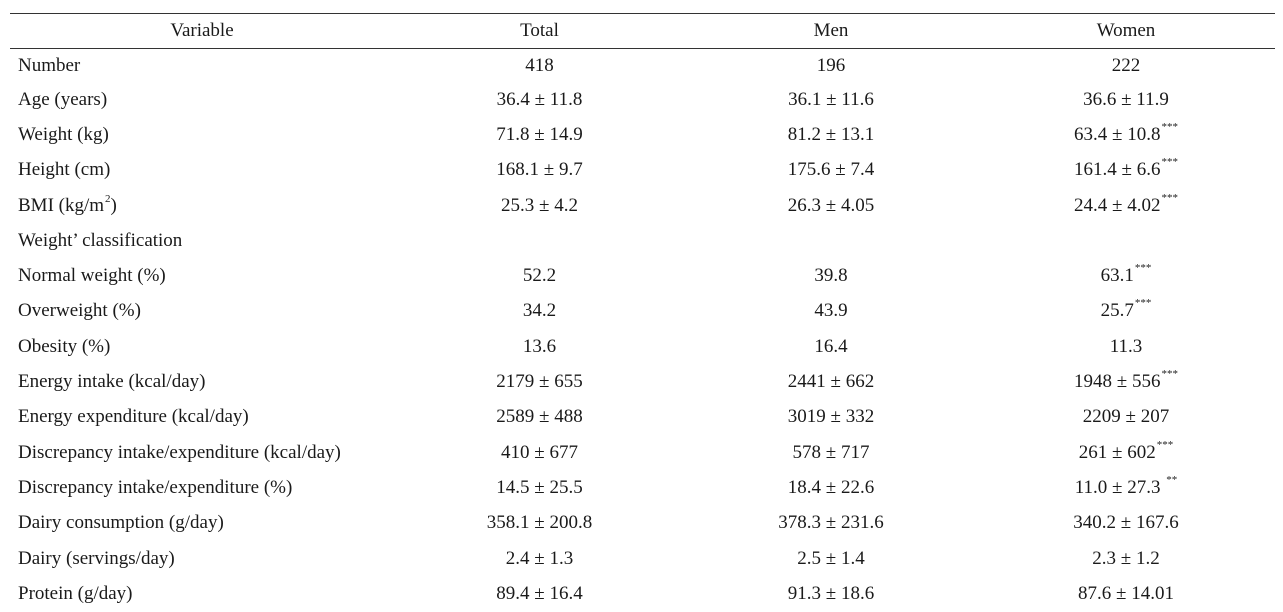 The height and width of the screenshot is (612, 1283). I want to click on row-label: Weight’ classification, so click(202, 240).